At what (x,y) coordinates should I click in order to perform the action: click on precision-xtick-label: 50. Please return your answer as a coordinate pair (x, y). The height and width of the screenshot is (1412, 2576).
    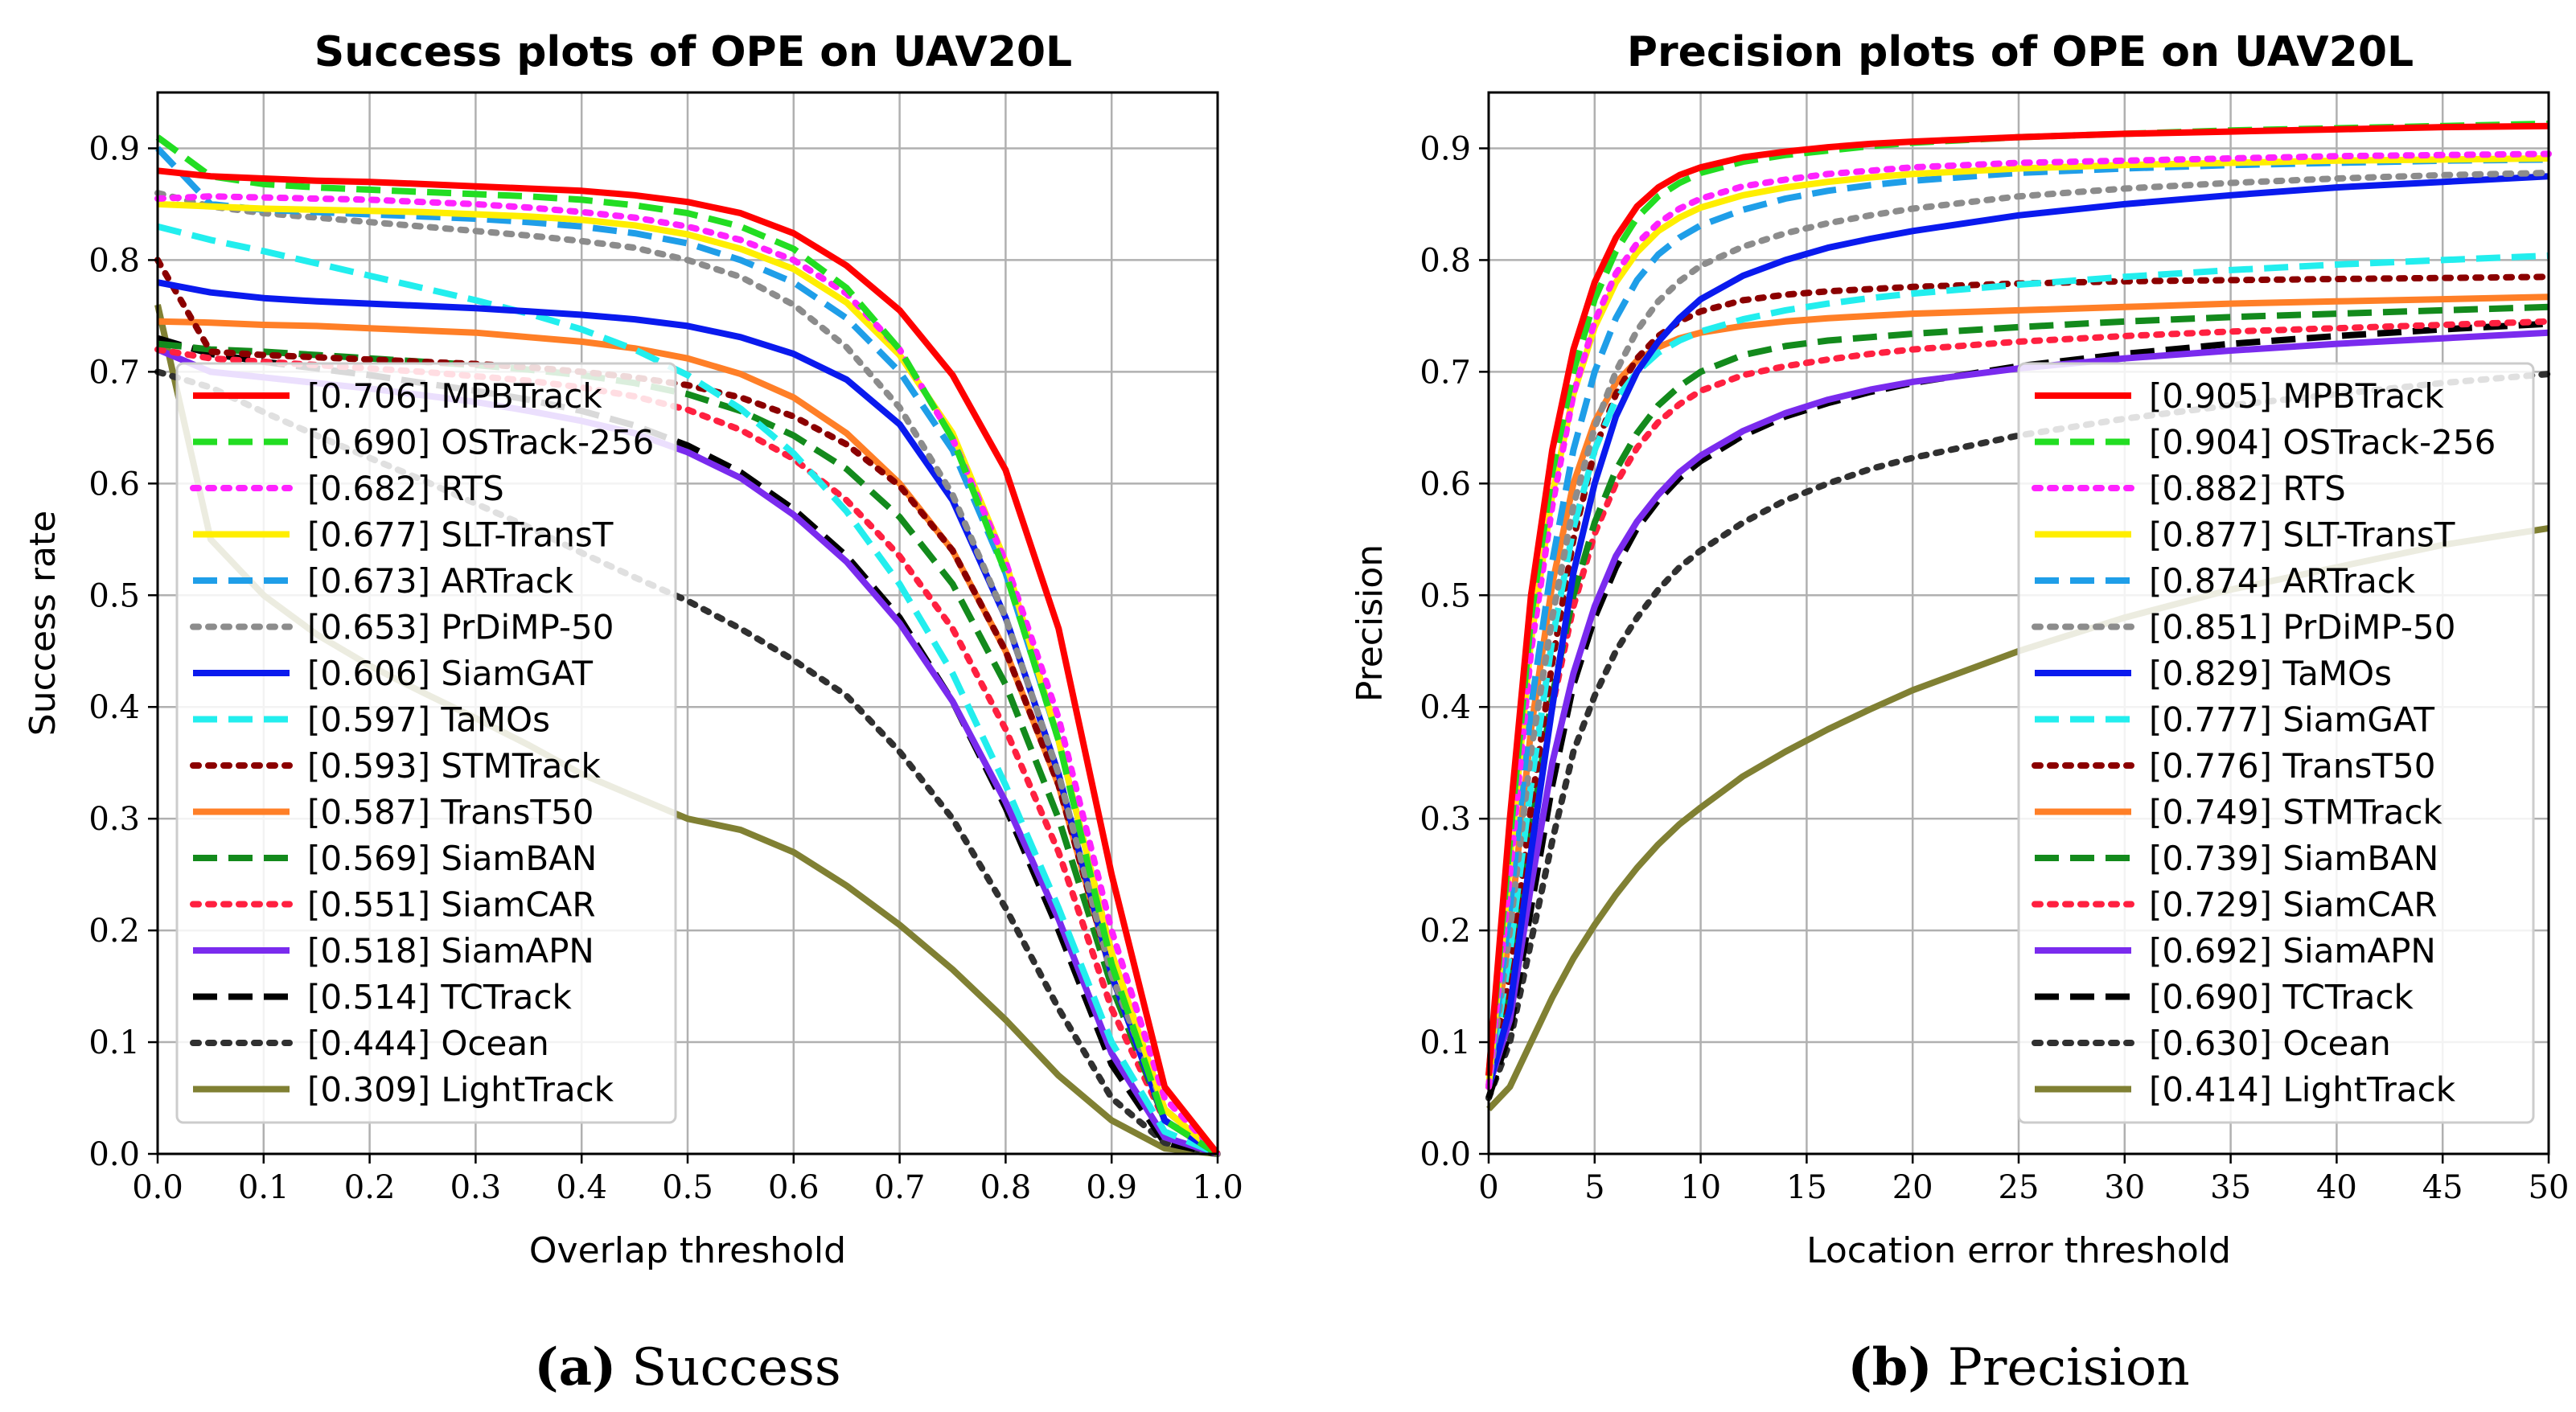
    Looking at the image, I should click on (2549, 1187).